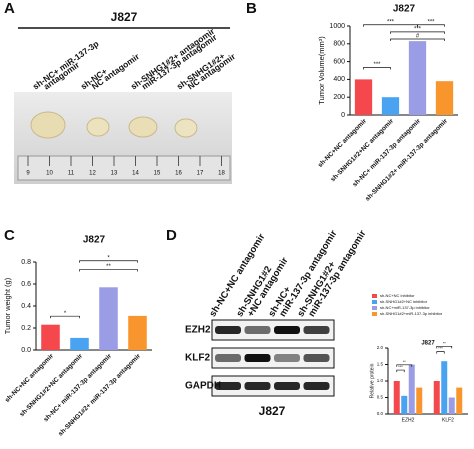 The height and width of the screenshot is (449, 474). What do you see at coordinates (200, 174) in the screenshot?
I see `ruler-number: 17` at bounding box center [200, 174].